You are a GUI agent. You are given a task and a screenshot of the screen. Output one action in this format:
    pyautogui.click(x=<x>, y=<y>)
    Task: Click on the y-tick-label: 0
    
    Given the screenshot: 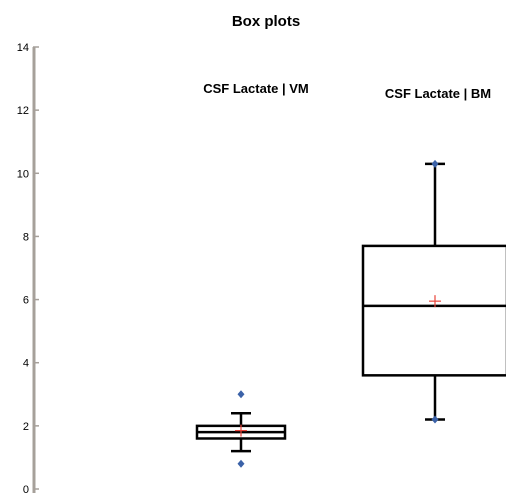 What is the action you would take?
    pyautogui.click(x=26, y=488)
    